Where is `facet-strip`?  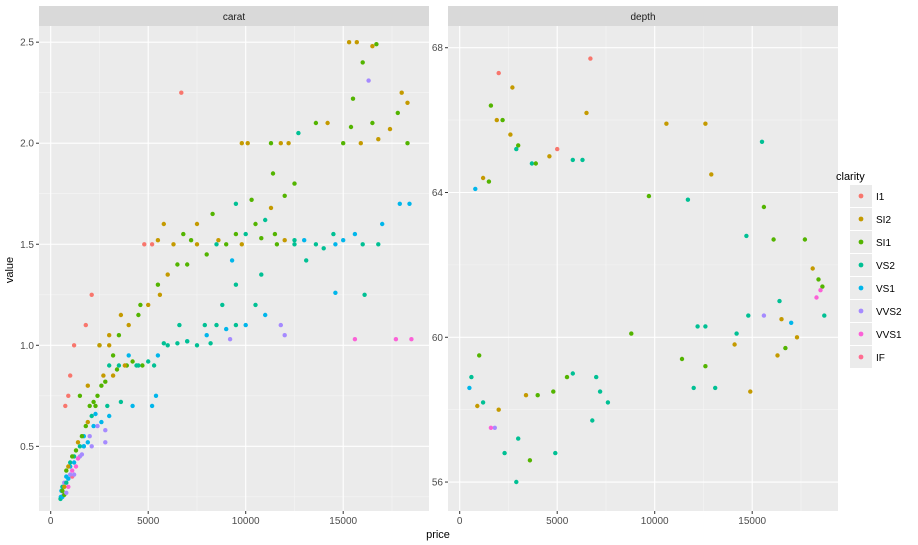
facet-strip is located at coordinates (643, 16).